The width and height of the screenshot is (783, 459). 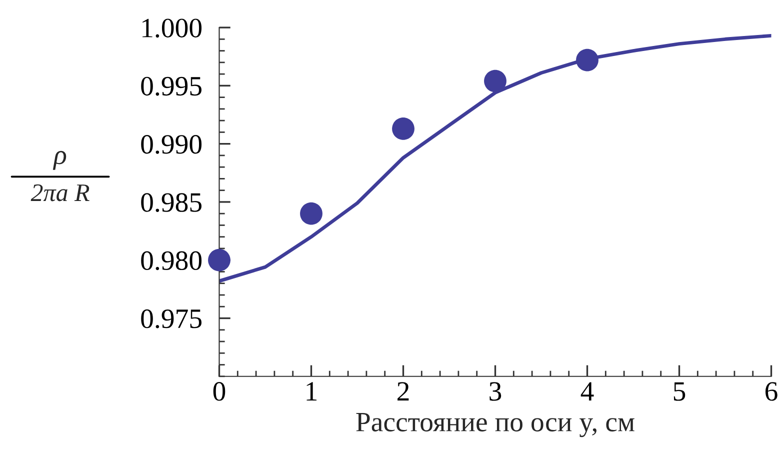 What do you see at coordinates (587, 391) in the screenshot?
I see `x-tick-label: 4` at bounding box center [587, 391].